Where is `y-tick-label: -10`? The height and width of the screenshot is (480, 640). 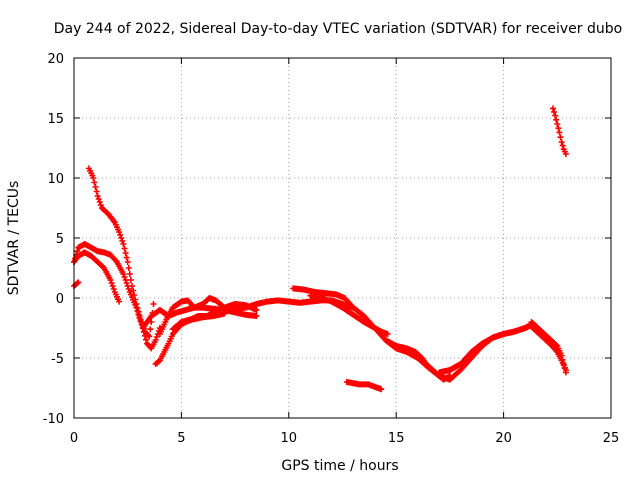
y-tick-label: -10 is located at coordinates (53, 419).